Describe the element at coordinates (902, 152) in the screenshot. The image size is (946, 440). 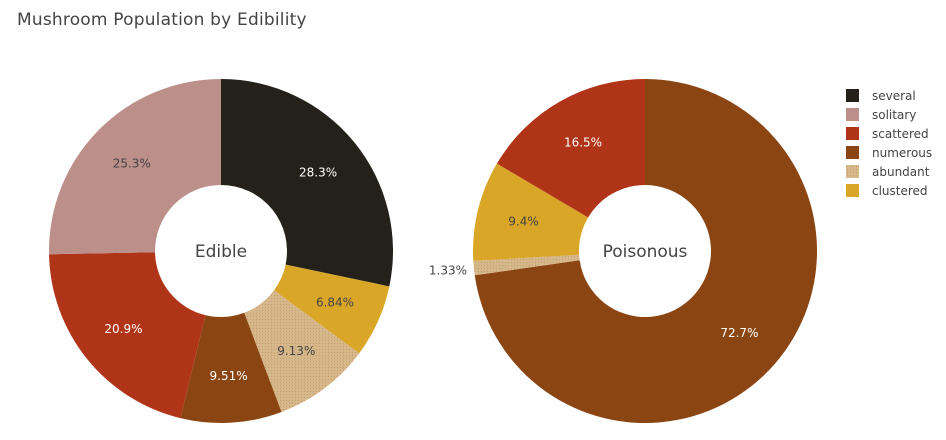
I see `legend-label: numerous` at that location.